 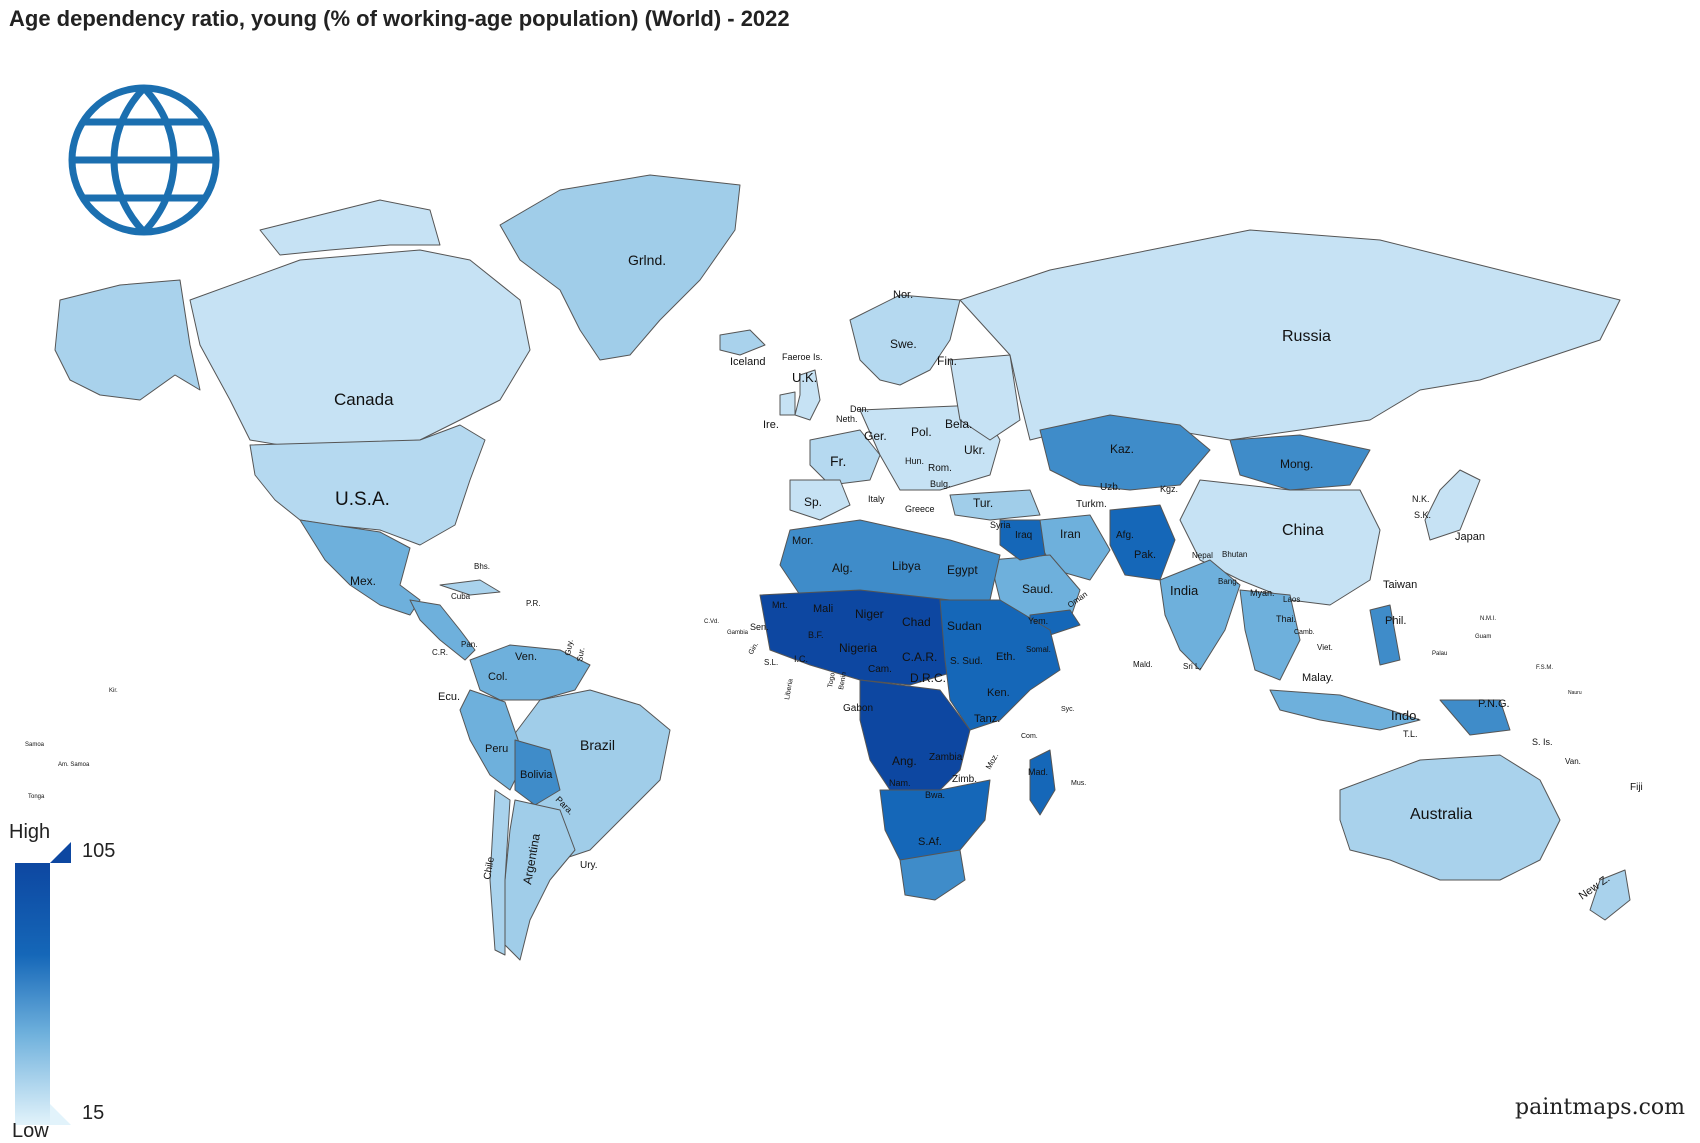 I want to click on label-gabon: Gabon, so click(x=858, y=708).